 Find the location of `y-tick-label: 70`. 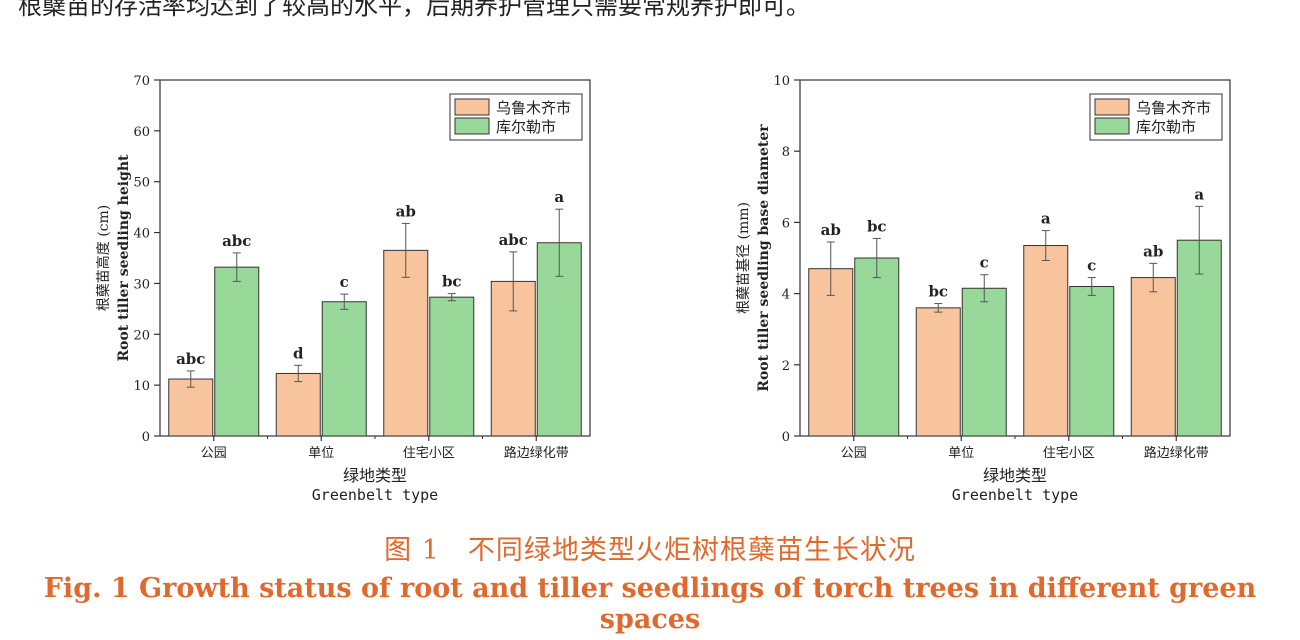

y-tick-label: 70 is located at coordinates (141, 81).